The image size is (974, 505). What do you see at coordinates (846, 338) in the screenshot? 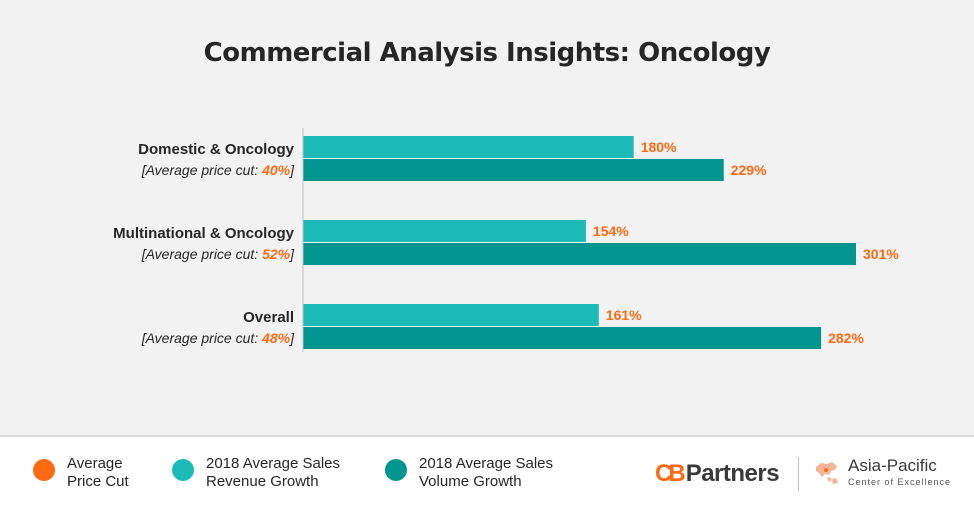
I see `bar-value-label: 282%` at bounding box center [846, 338].